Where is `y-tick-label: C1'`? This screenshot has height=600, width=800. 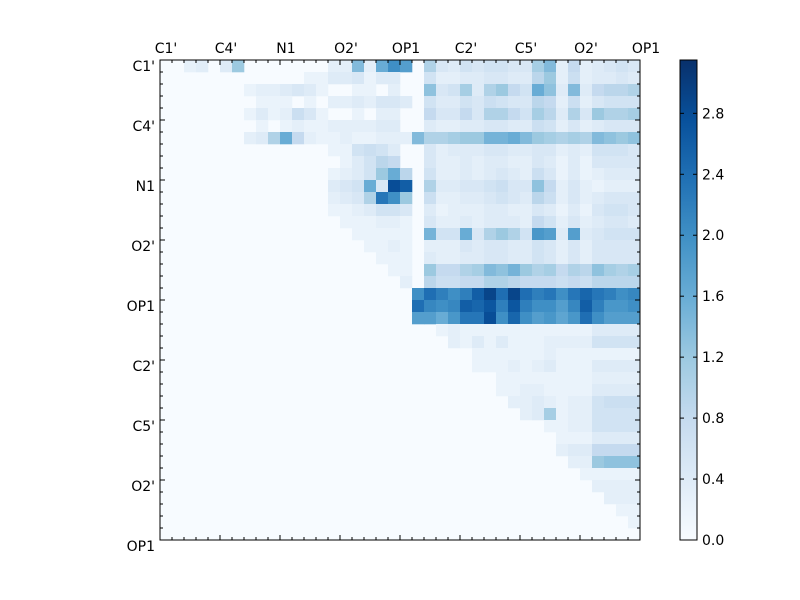 y-tick-label: C1' is located at coordinates (143, 67).